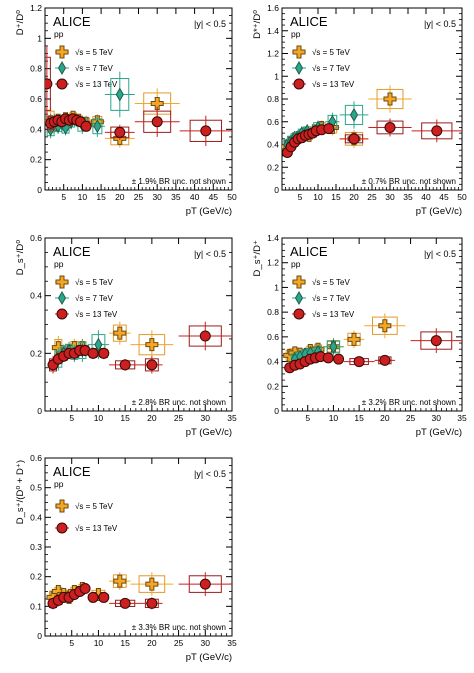  Describe the element at coordinates (20, 492) in the screenshot. I see `y-axis-label: D_s⁺/(D⁰ + D⁺)` at that location.